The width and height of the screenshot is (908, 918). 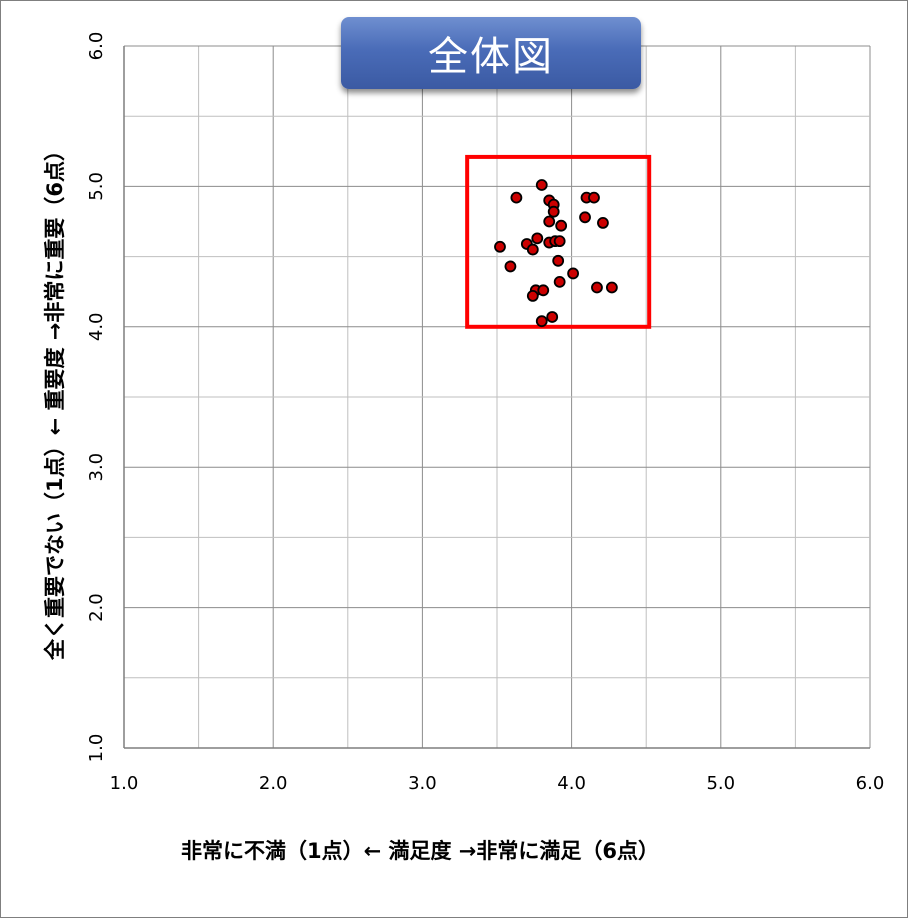 I want to click on highlight-box, so click(x=558, y=241).